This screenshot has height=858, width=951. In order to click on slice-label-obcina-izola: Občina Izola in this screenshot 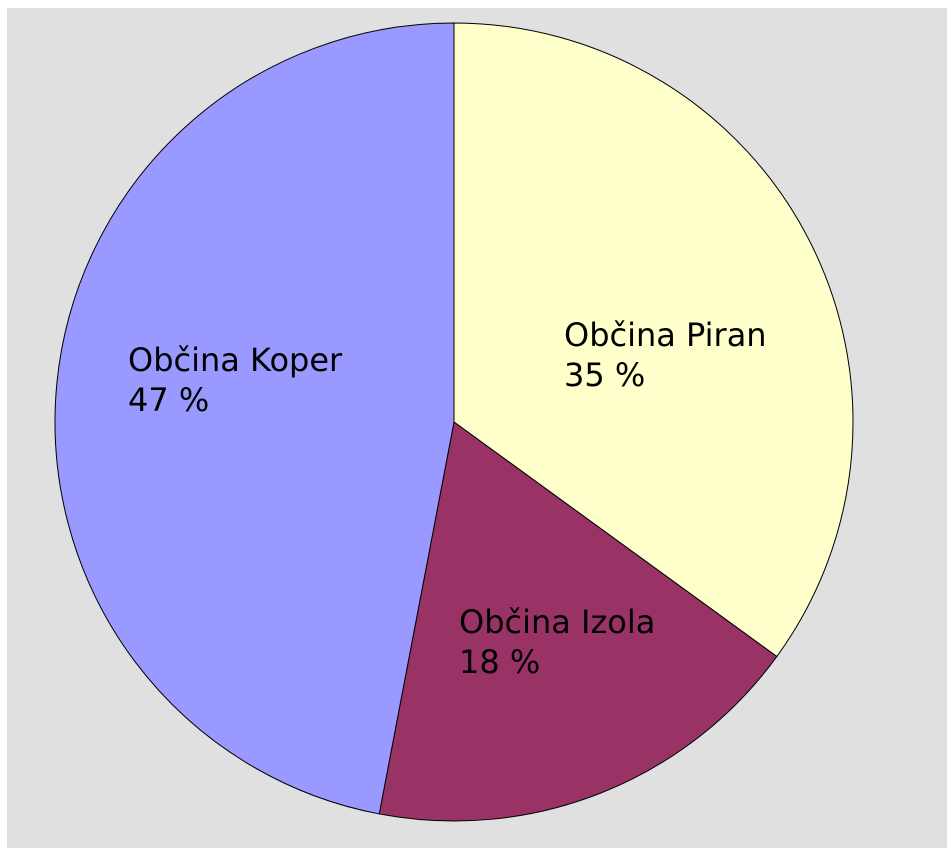, I will do `click(557, 622)`.